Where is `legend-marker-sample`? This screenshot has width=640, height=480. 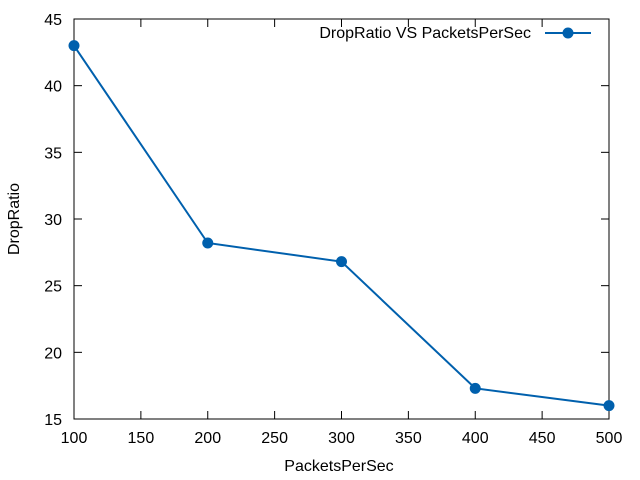
legend-marker-sample is located at coordinates (568, 33).